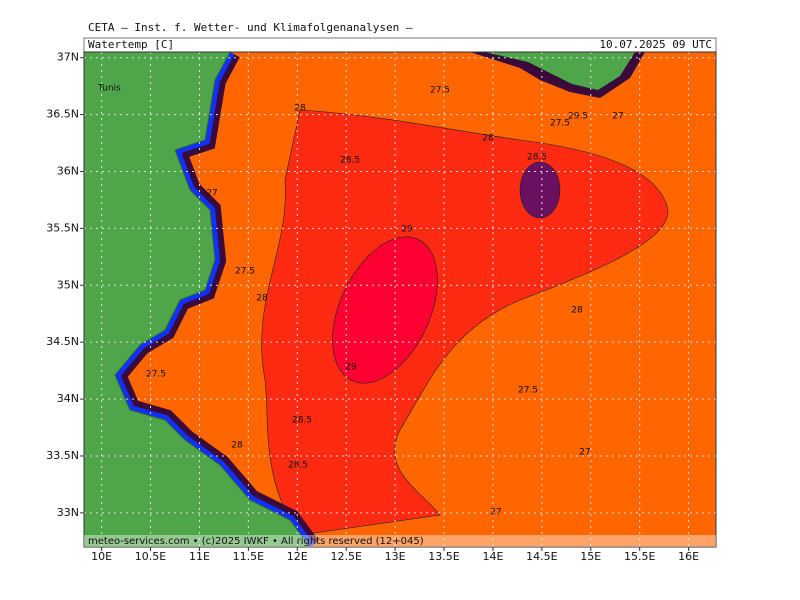 The width and height of the screenshot is (800, 600). I want to click on y-tick-label: 33.5N, so click(62, 455).